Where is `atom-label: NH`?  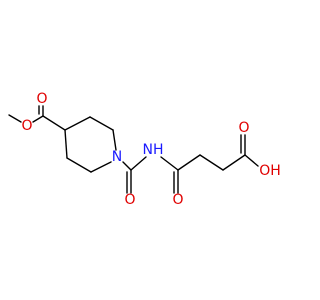
atom-label: NH is located at coordinates (153, 150).